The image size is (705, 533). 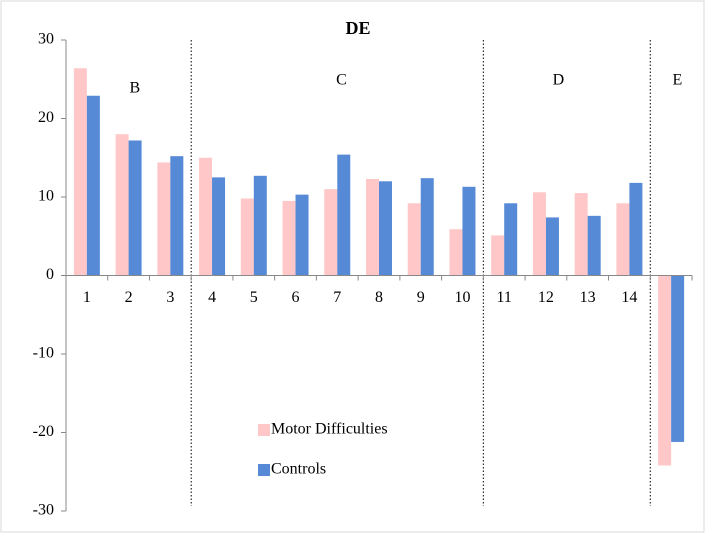 What do you see at coordinates (87, 297) in the screenshot?
I see `x-tick-label: 1` at bounding box center [87, 297].